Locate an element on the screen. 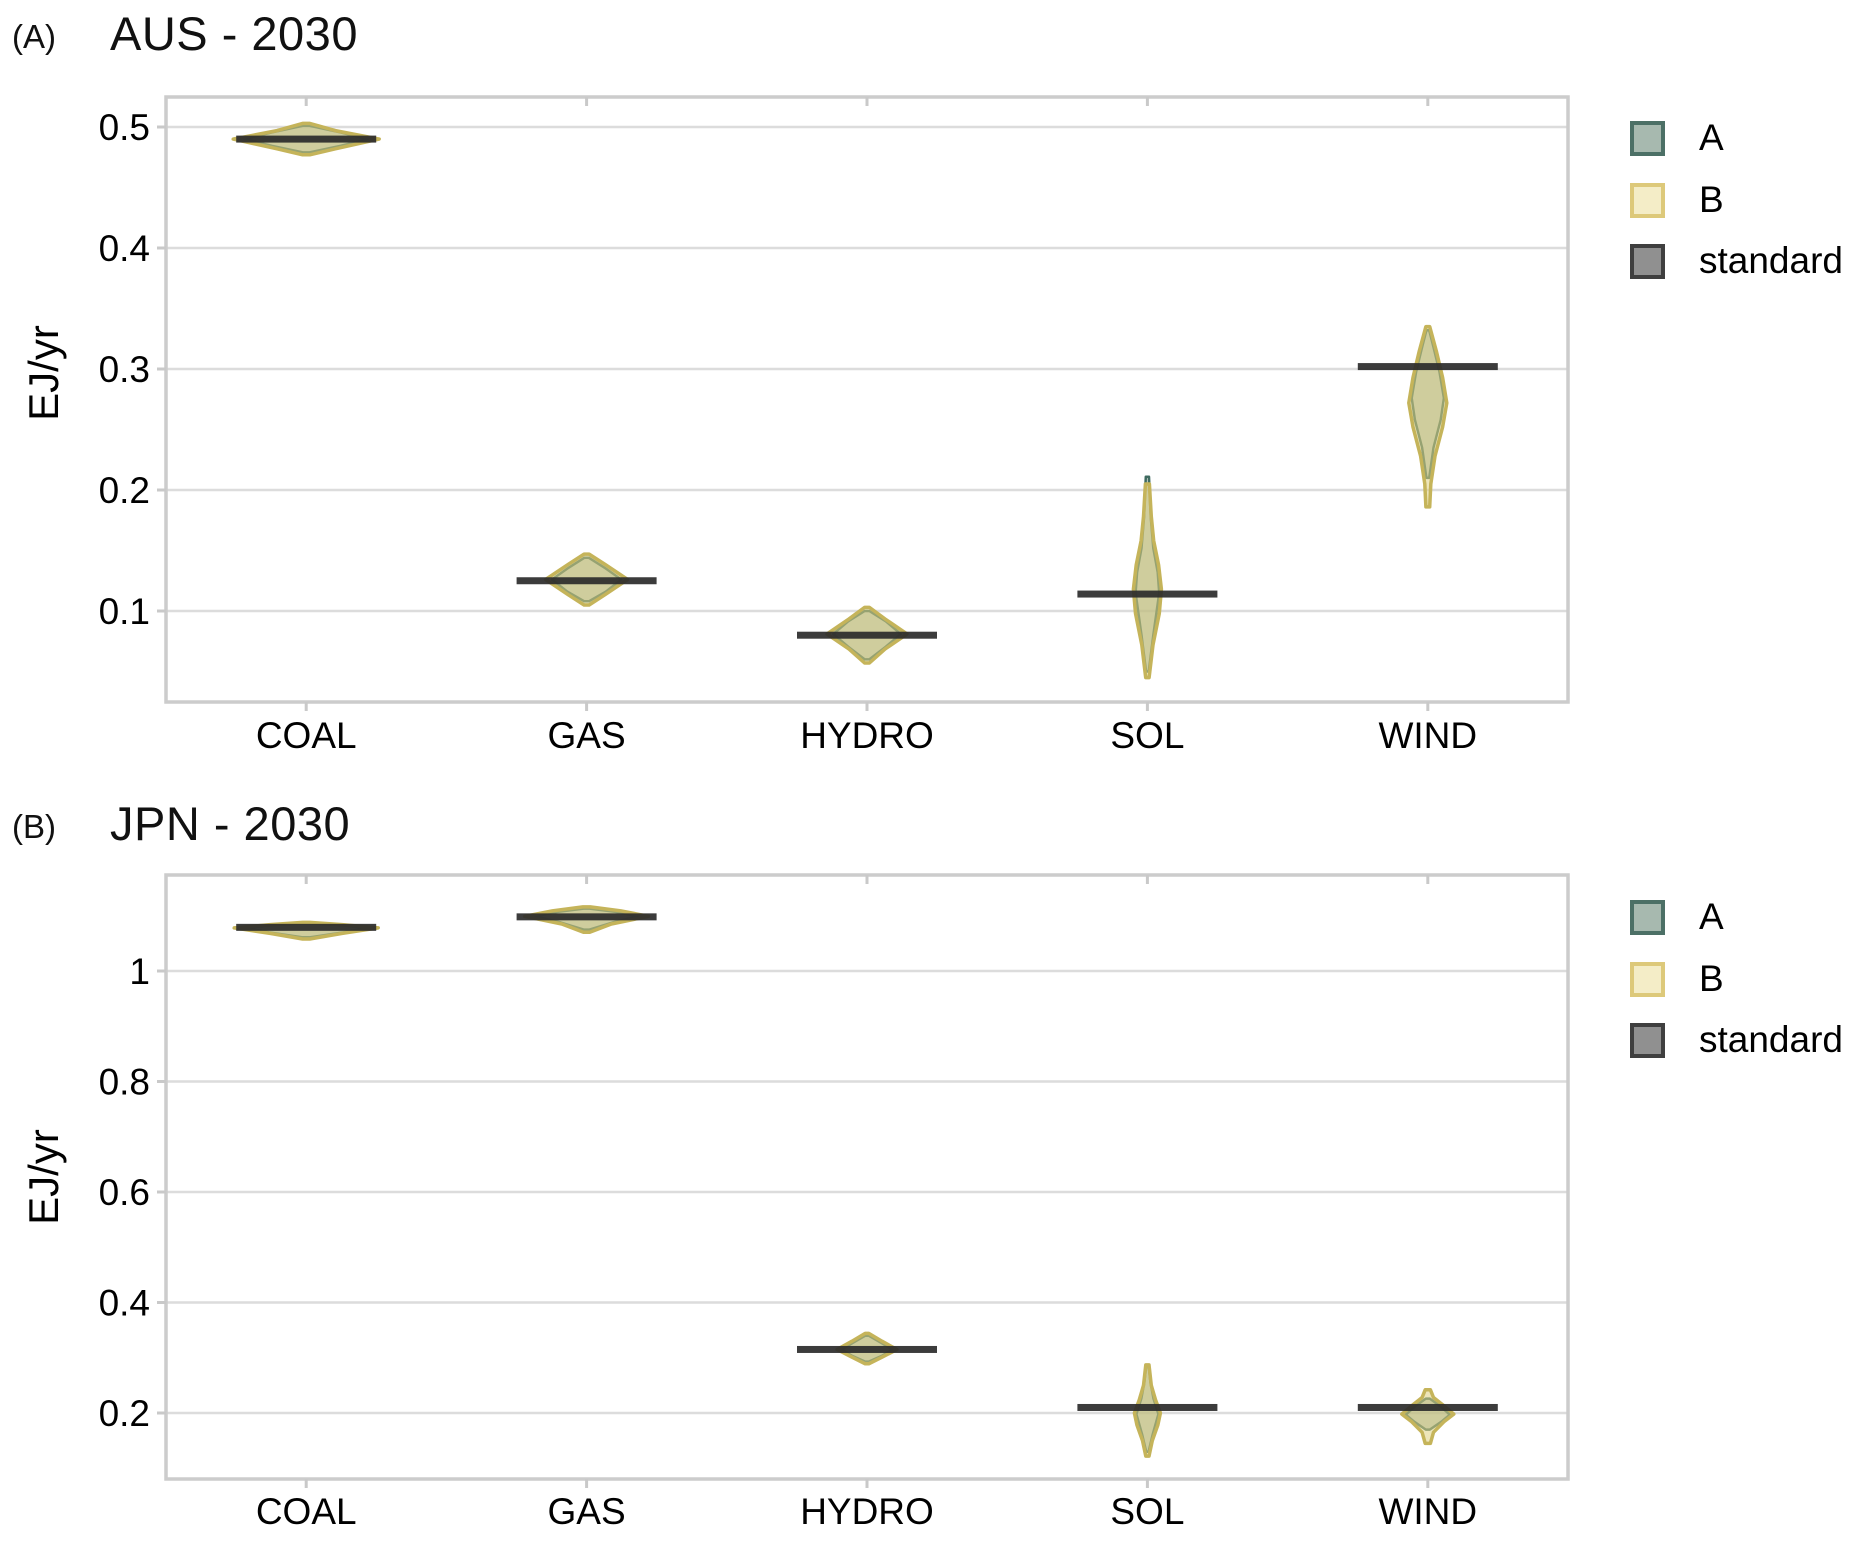 This screenshot has width=1864, height=1543. panel-b-y-tick-label-1: 1 is located at coordinates (139, 971).